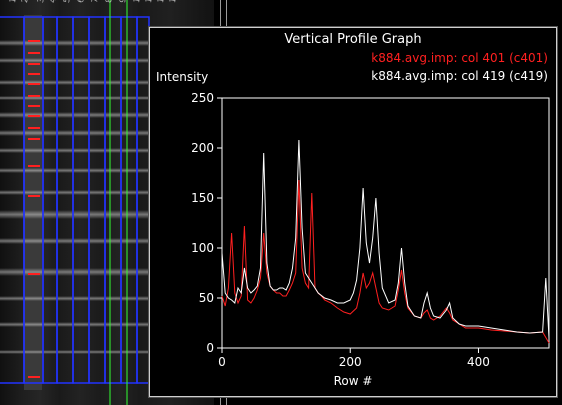 This screenshot has height=405, width=562. Describe the element at coordinates (34, 209) in the screenshot. I see `band-markers` at that location.